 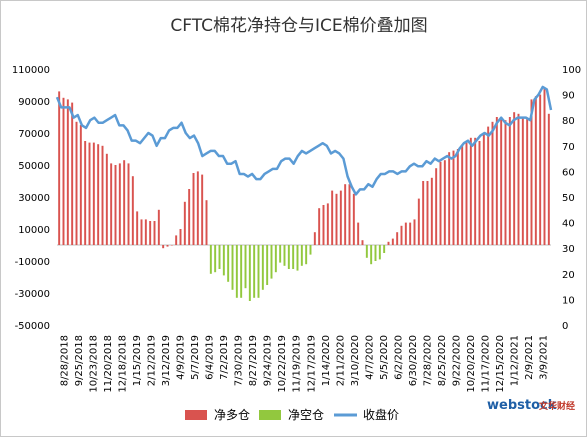 I want to click on x-tick-label: 6/2/2020, so click(x=398, y=357).